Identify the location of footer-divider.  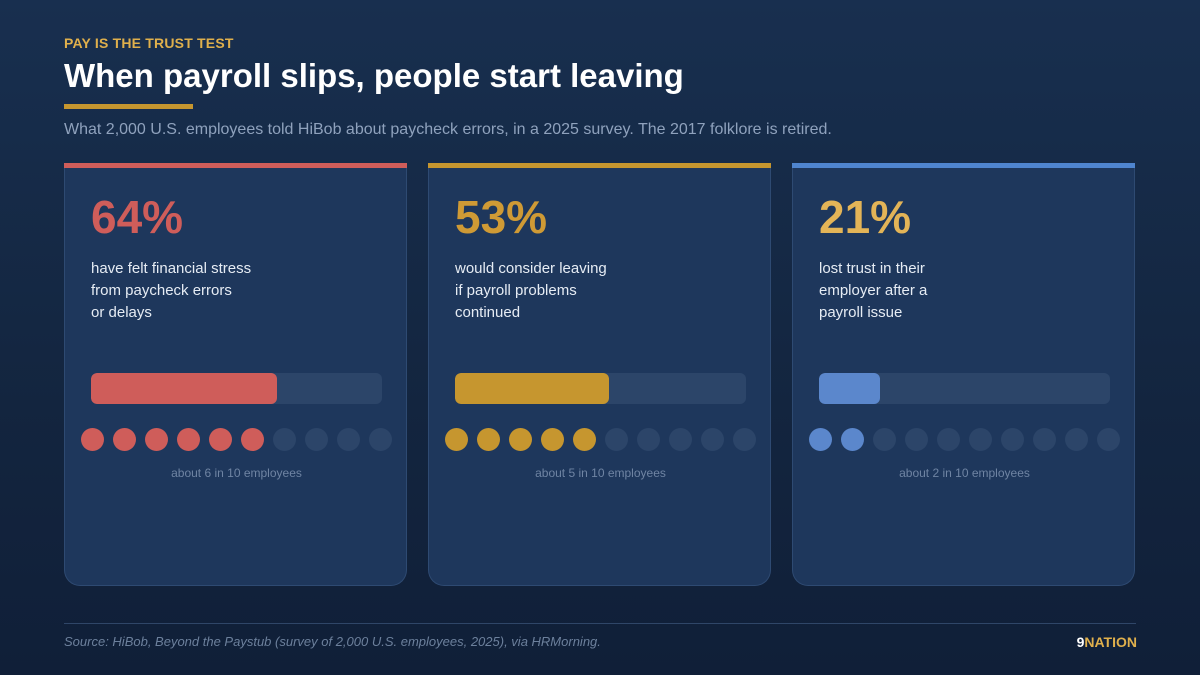
(600, 623).